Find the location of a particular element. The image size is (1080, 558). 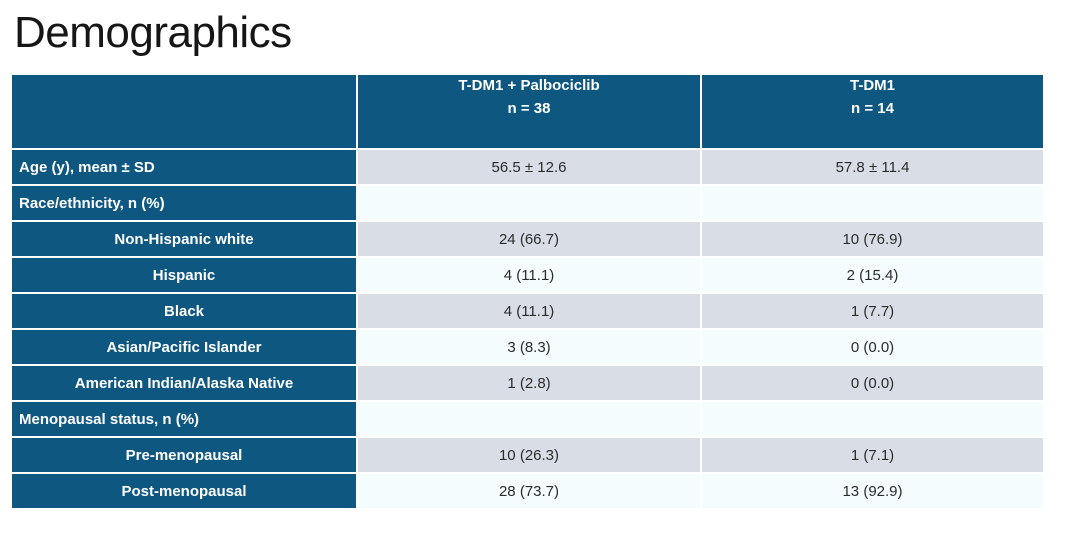

column-n-count: n = 38 is located at coordinates (529, 108).